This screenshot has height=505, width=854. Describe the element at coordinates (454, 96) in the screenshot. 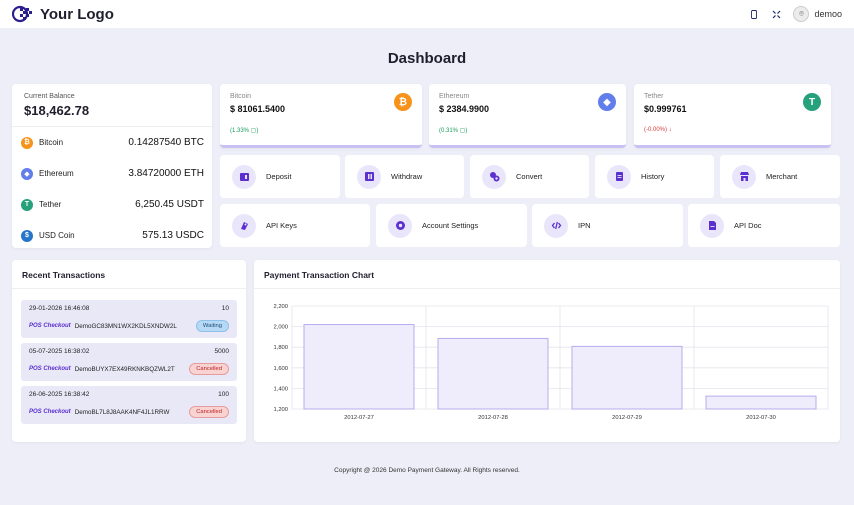

I see `price-card-name: Ethereum` at that location.